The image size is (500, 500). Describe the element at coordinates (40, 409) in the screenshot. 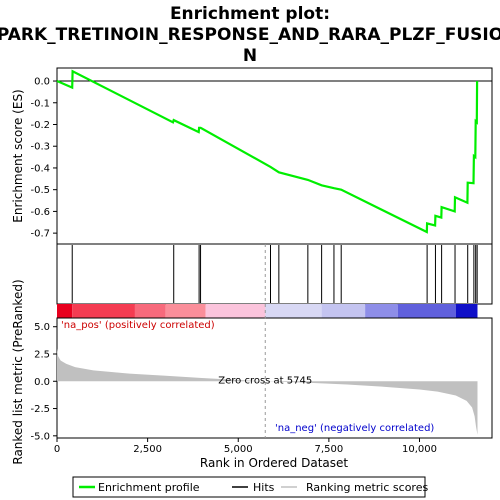

I see `metric-y-tick-label: -2.5` at that location.